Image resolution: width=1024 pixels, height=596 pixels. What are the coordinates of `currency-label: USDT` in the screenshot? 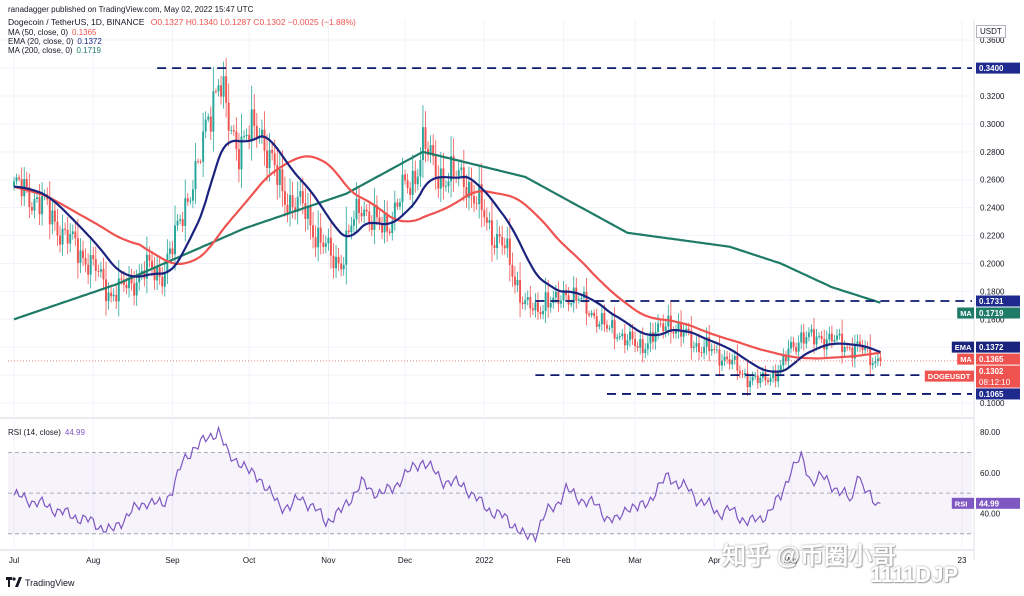 It's located at (991, 31).